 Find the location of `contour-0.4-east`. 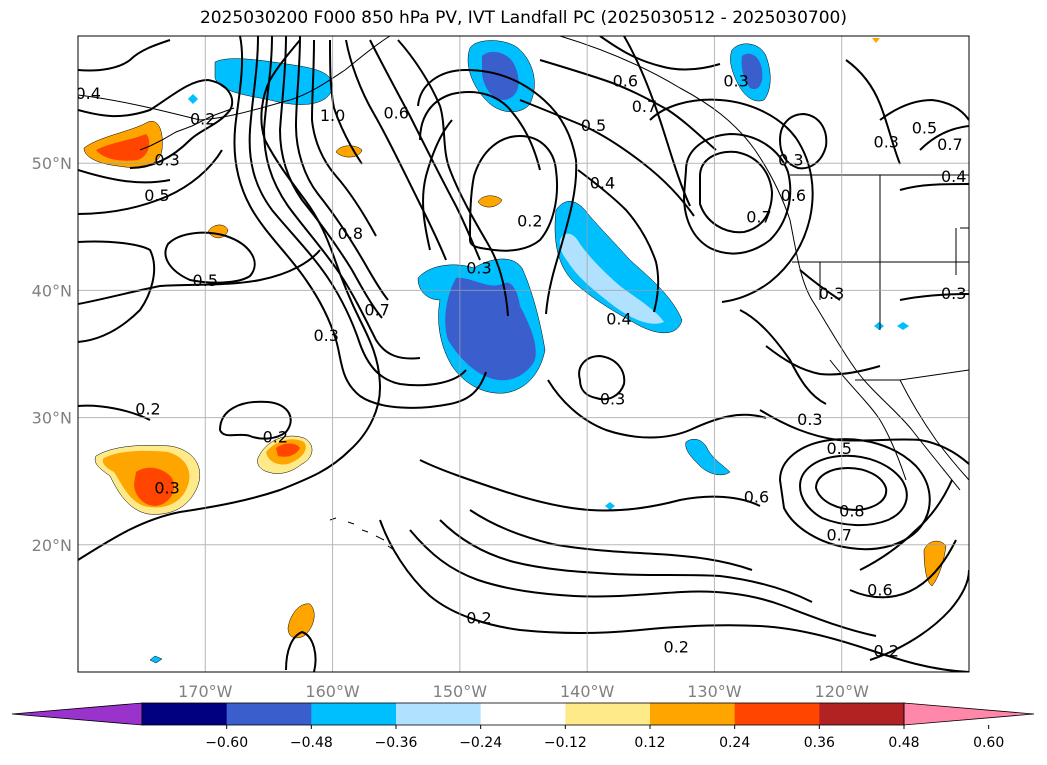

contour-0.4-east is located at coordinates (618, 241).